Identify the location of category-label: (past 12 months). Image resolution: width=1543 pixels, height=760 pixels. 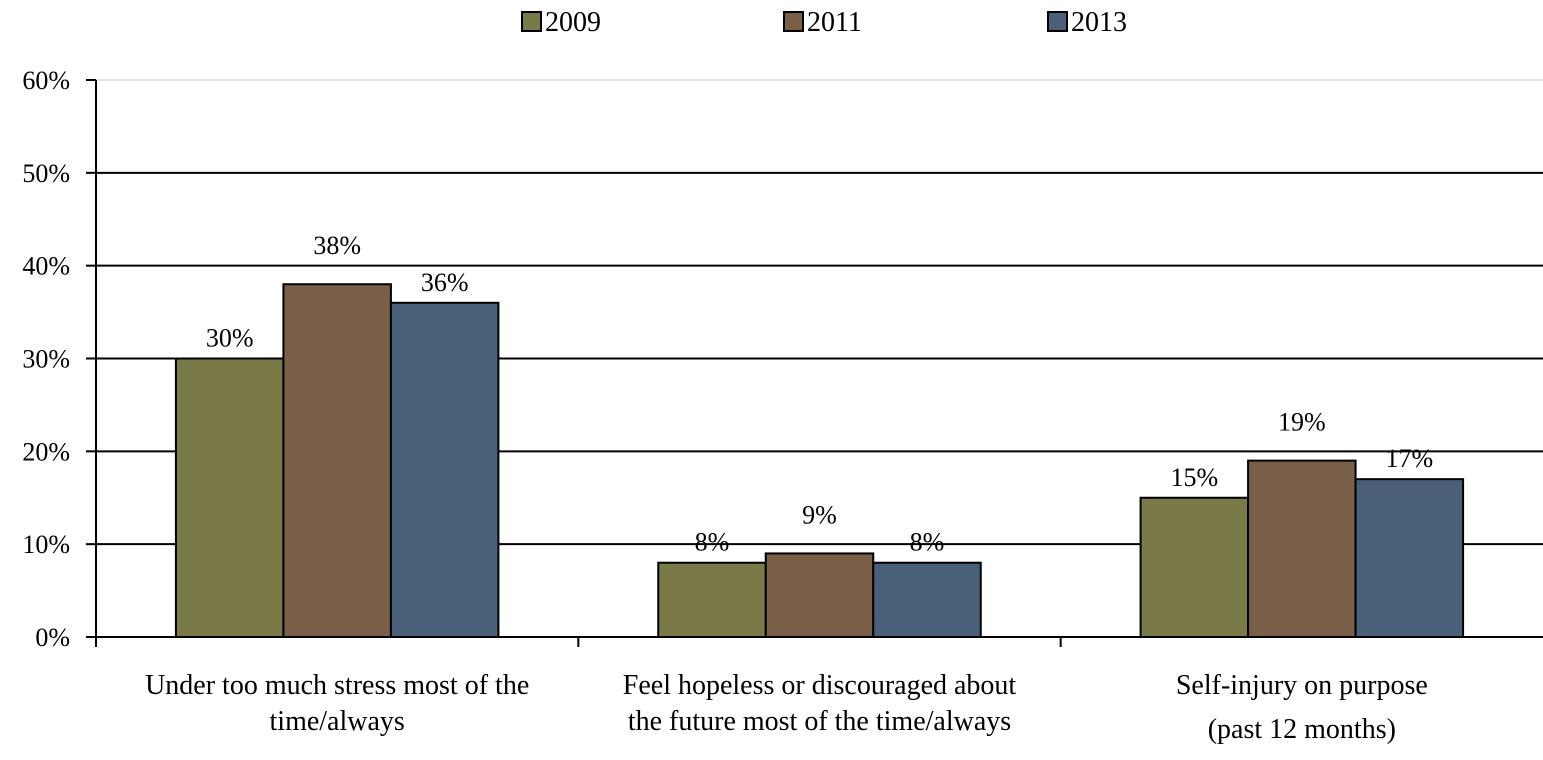
(1302, 729).